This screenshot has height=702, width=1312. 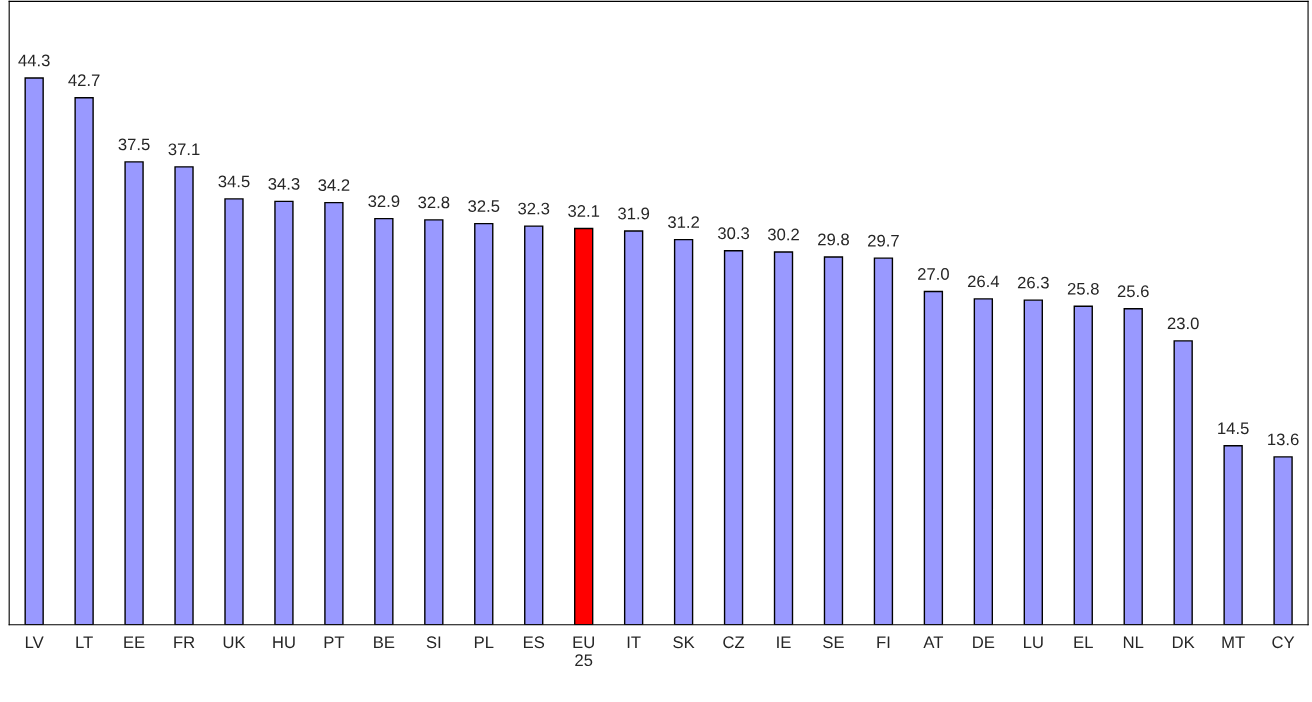 What do you see at coordinates (733, 233) in the screenshot?
I see `data-label: 30.3` at bounding box center [733, 233].